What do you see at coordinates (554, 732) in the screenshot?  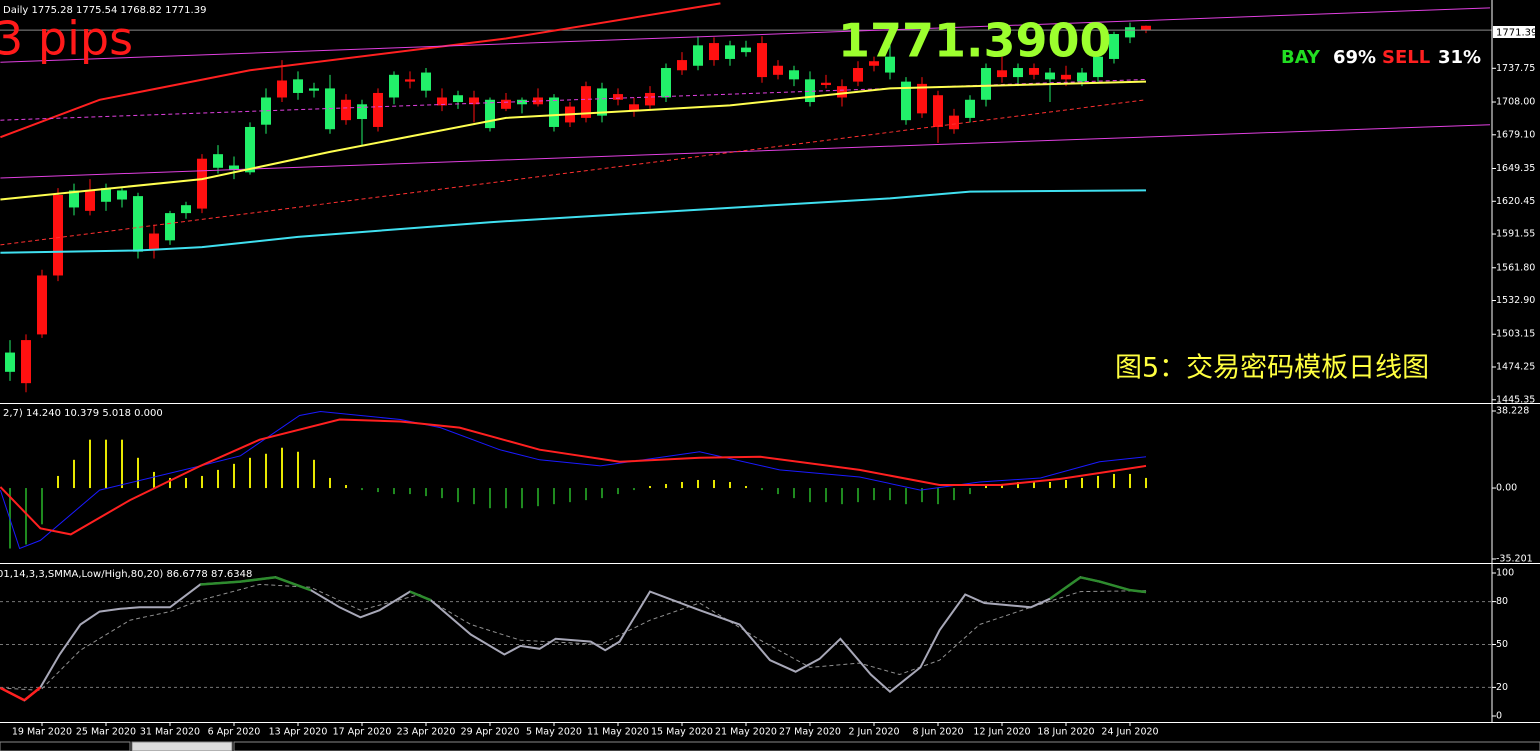 I see `x-tick-label: 5 May 2020` at bounding box center [554, 732].